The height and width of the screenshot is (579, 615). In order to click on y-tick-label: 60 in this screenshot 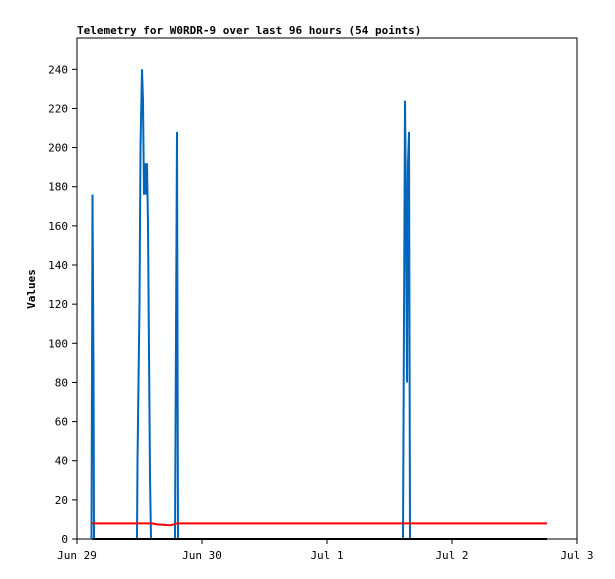, I will do `click(61, 422)`.